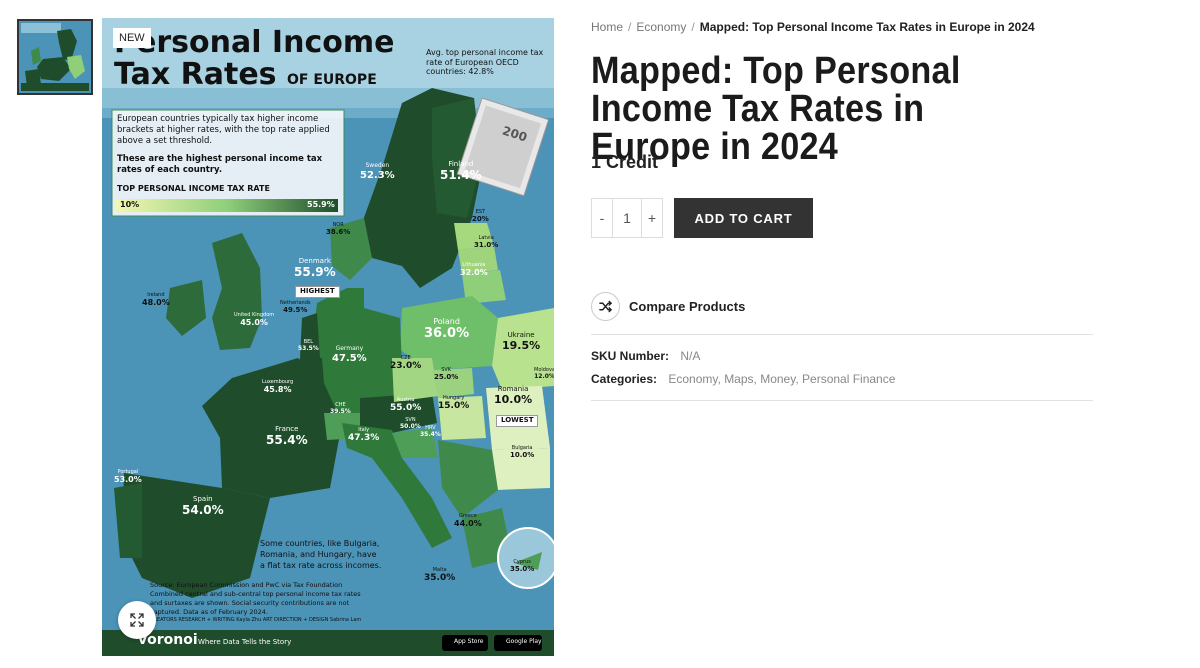  I want to click on country-label: Austria 55.0%, so click(405, 405).